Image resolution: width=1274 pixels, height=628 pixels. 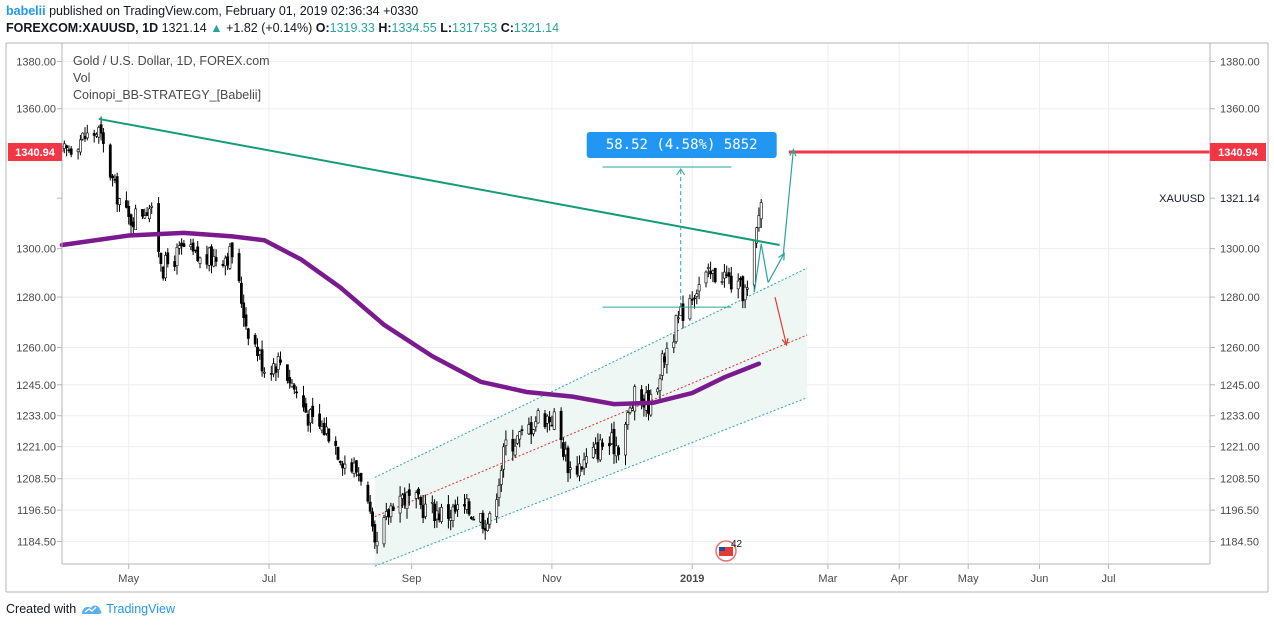 I want to click on up-arrow-icon: ▲, so click(x=216, y=28).